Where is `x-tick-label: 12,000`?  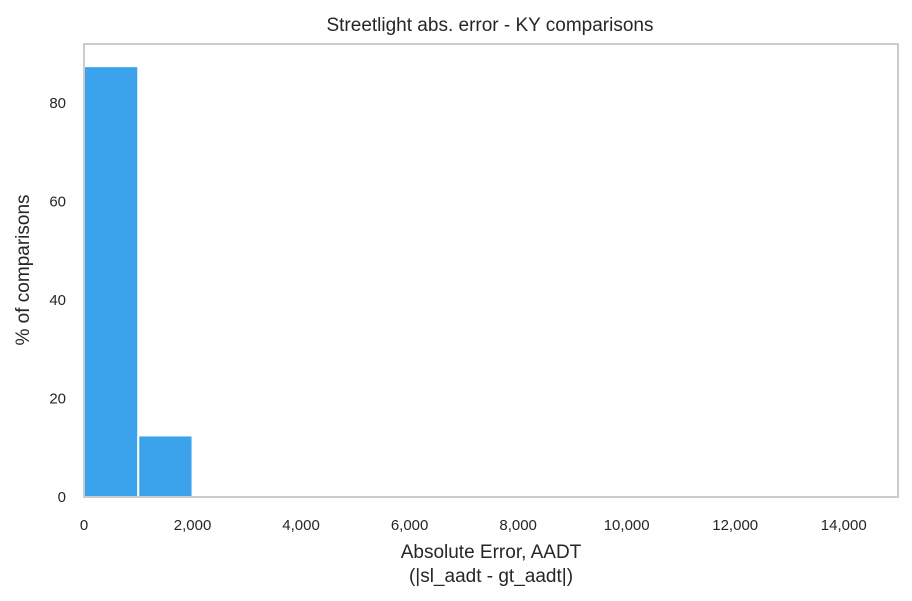
x-tick-label: 12,000 is located at coordinates (735, 525).